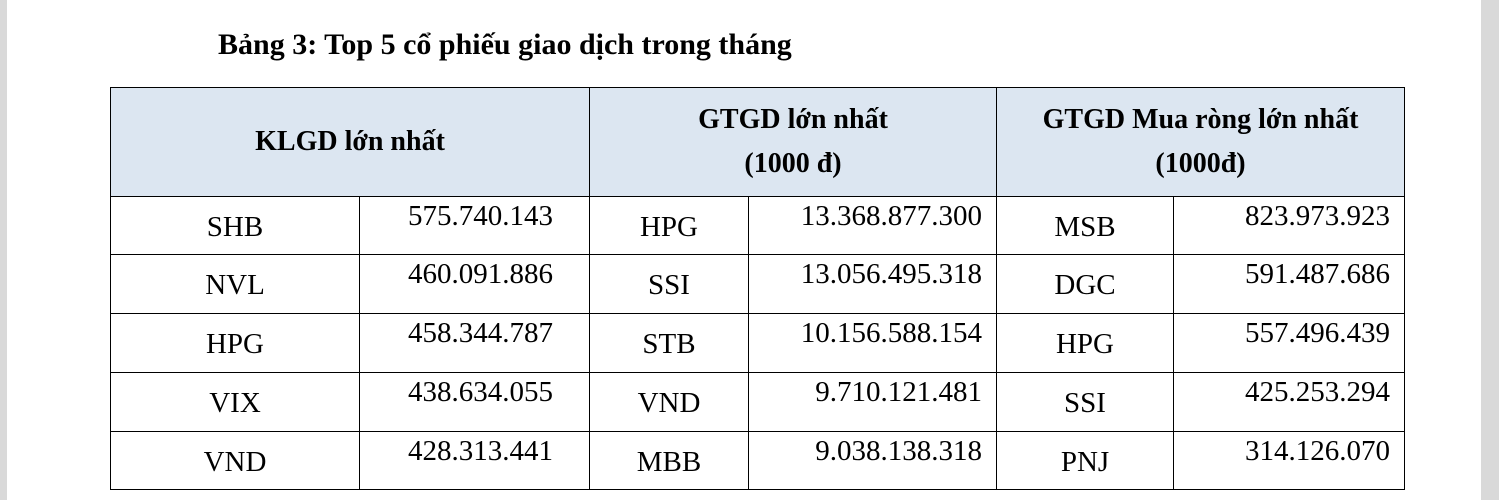 The image size is (1499, 500). I want to click on value-cell: 591.487.686, so click(1289, 284).